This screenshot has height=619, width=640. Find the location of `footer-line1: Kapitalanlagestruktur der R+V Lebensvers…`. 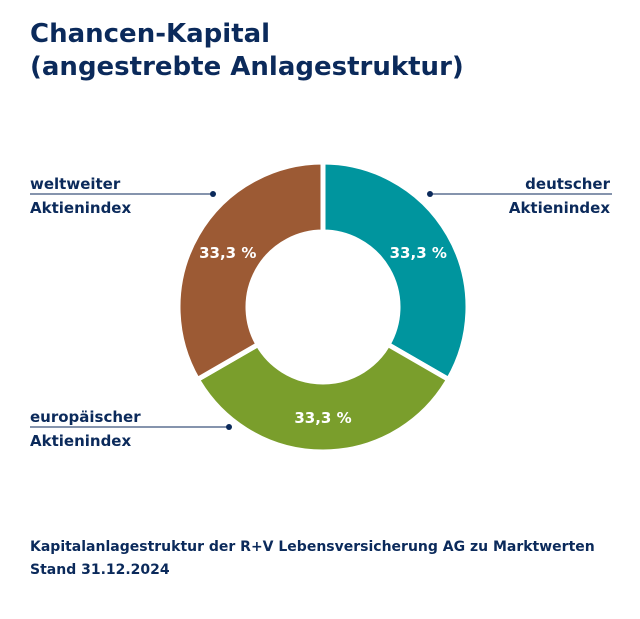

footer-line1: Kapitalanlagestruktur der R+V Lebensvers… is located at coordinates (312, 547).